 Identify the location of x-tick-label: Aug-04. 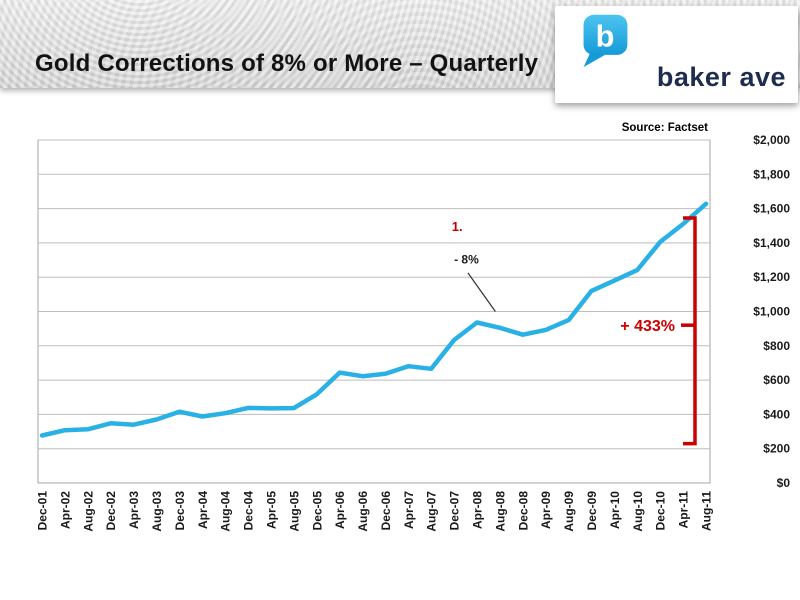
(226, 511).